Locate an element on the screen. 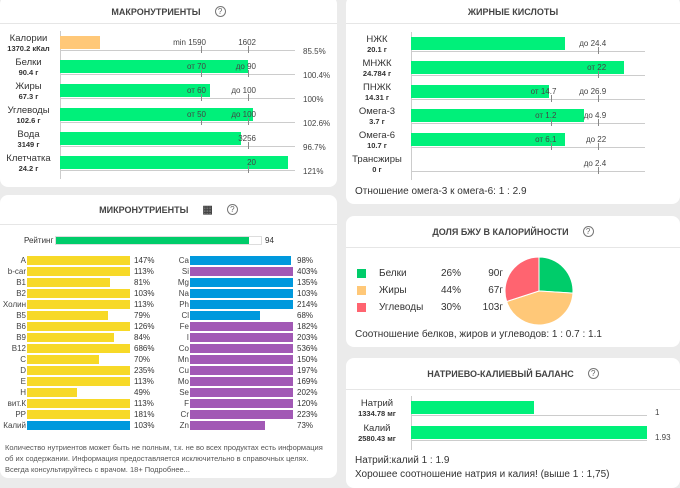 The width and height of the screenshot is (680, 488). row-label: Вода 3149 г is located at coordinates (28, 140).